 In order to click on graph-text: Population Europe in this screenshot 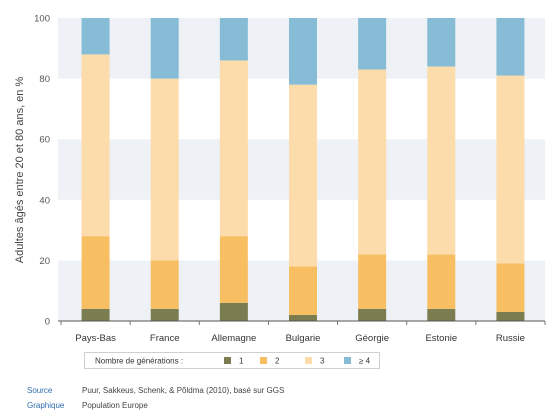, I will do `click(115, 405)`.